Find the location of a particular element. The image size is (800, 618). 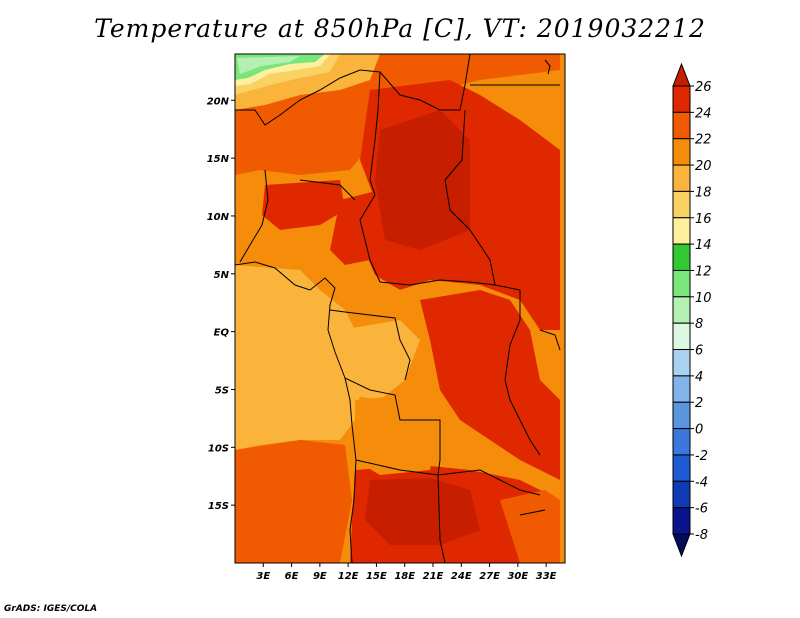

x-tick-label: 3E is located at coordinates (263, 576).